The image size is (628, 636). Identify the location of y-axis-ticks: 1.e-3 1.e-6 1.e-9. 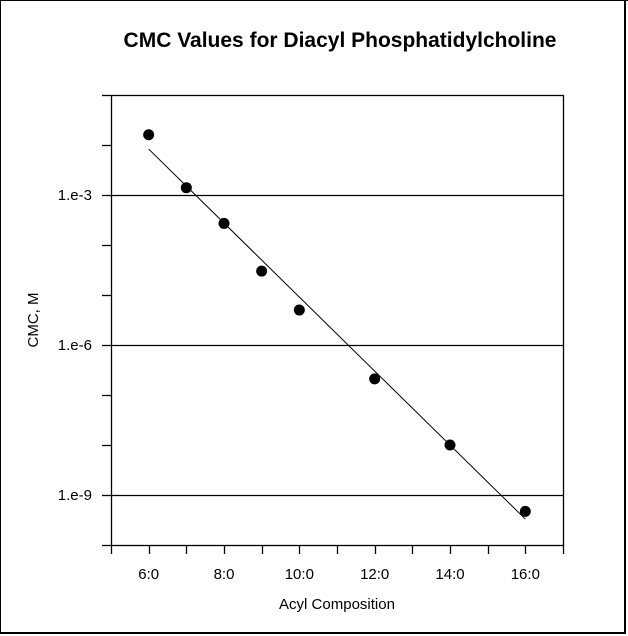
(84, 320).